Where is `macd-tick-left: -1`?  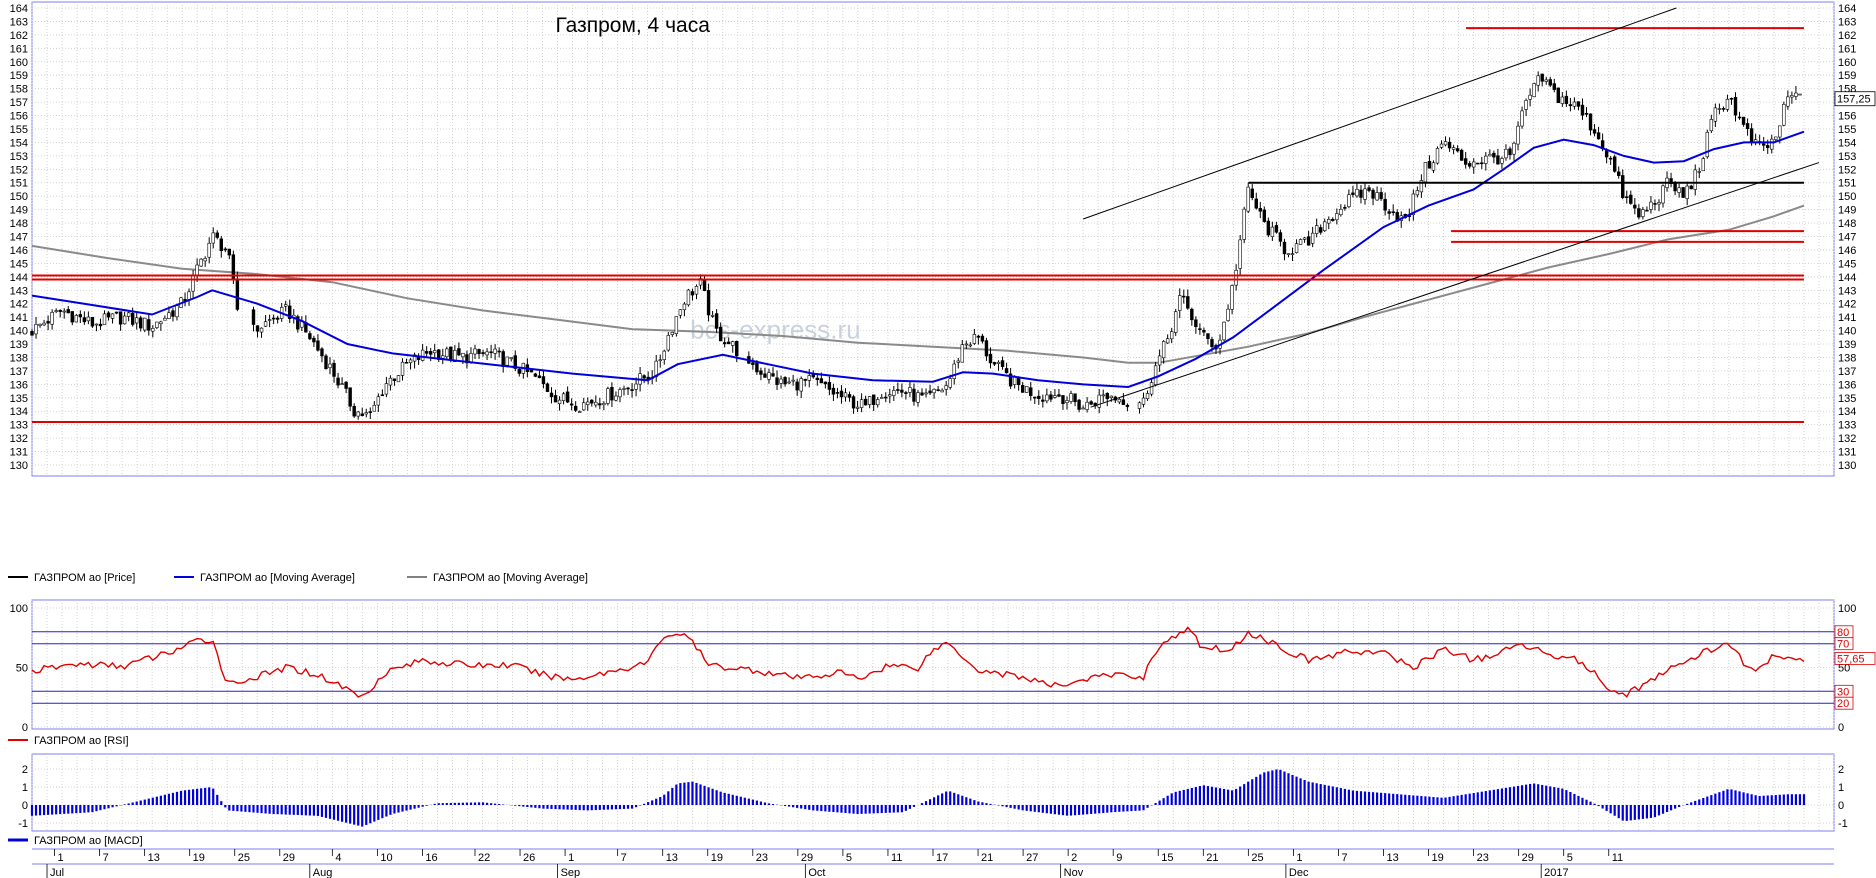 macd-tick-left: -1 is located at coordinates (23, 824).